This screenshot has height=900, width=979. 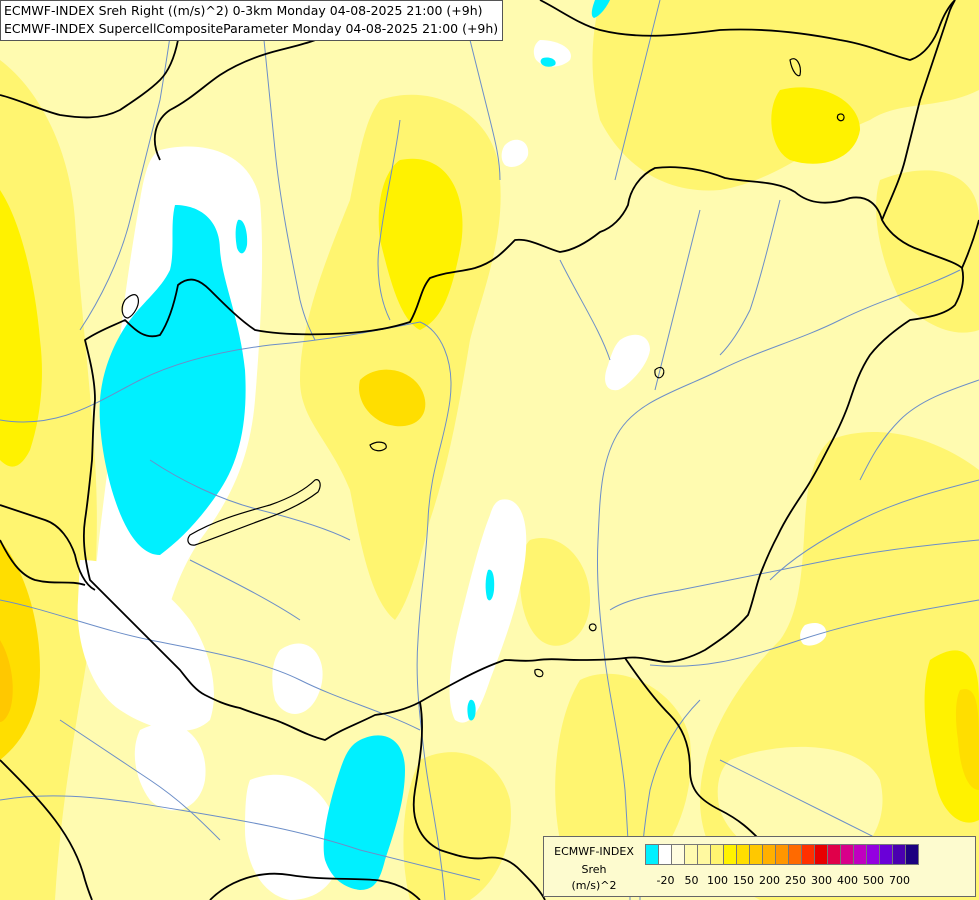 What do you see at coordinates (488, 611) in the screenshot?
I see `field-white-center` at bounding box center [488, 611].